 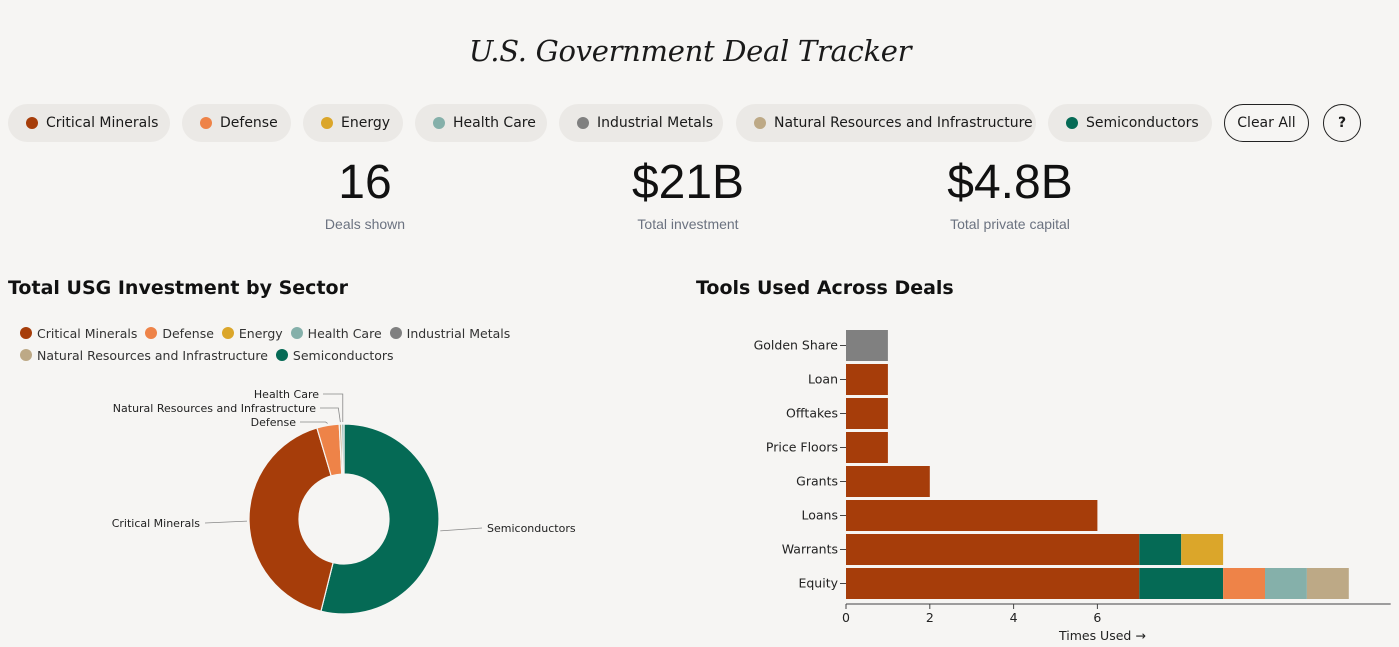 I want to click on bar-warrants-semiconductors, so click(x=1160, y=549).